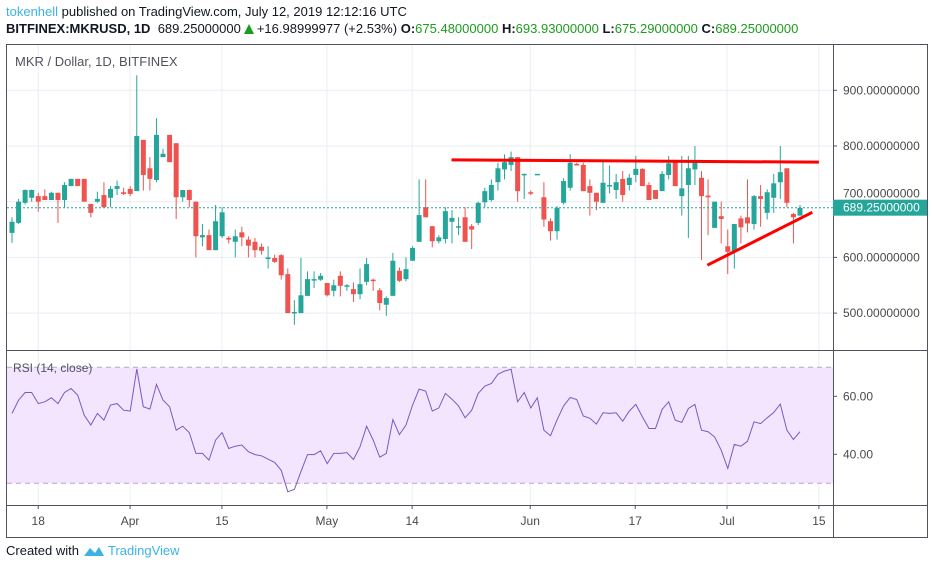 Image resolution: width=932 pixels, height=569 pixels. Describe the element at coordinates (757, 28) in the screenshot. I see `close-value: 689.25000000` at that location.